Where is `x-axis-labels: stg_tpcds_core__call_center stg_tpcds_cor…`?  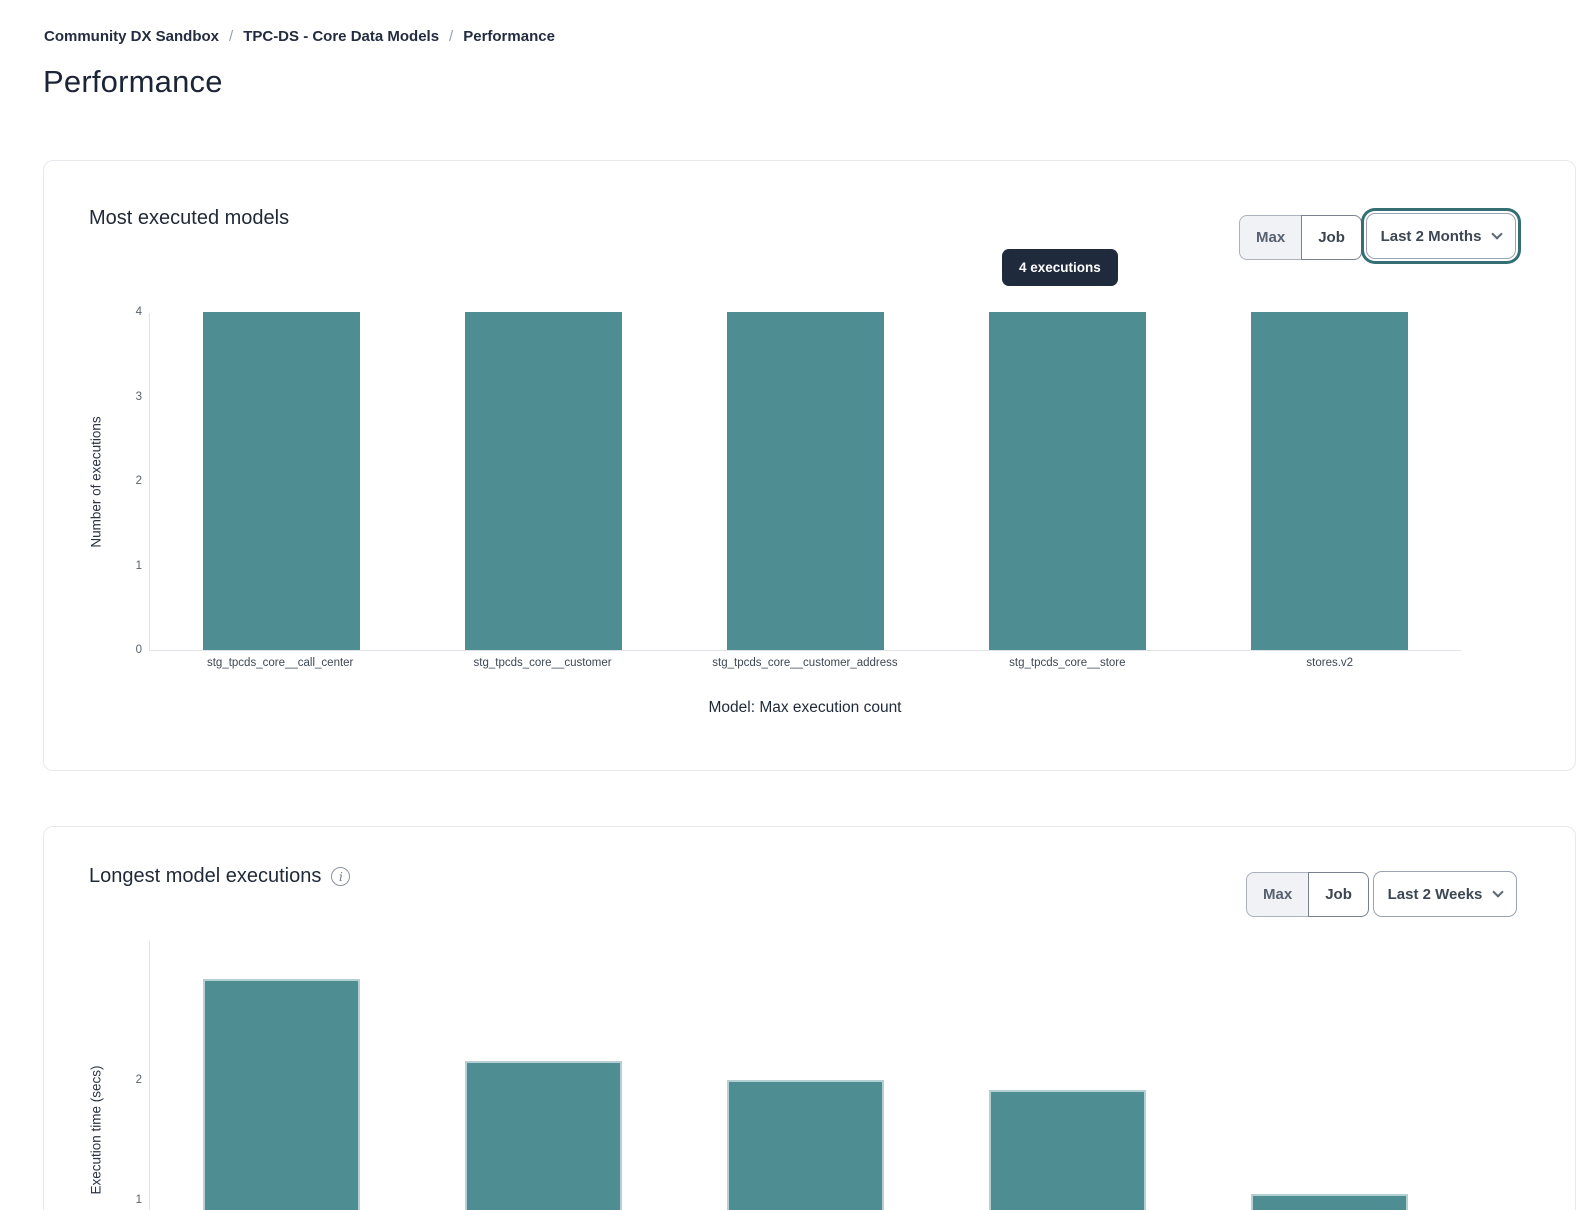
x-axis-labels: stg_tpcds_core__call_center stg_tpcds_cor… is located at coordinates (805, 663).